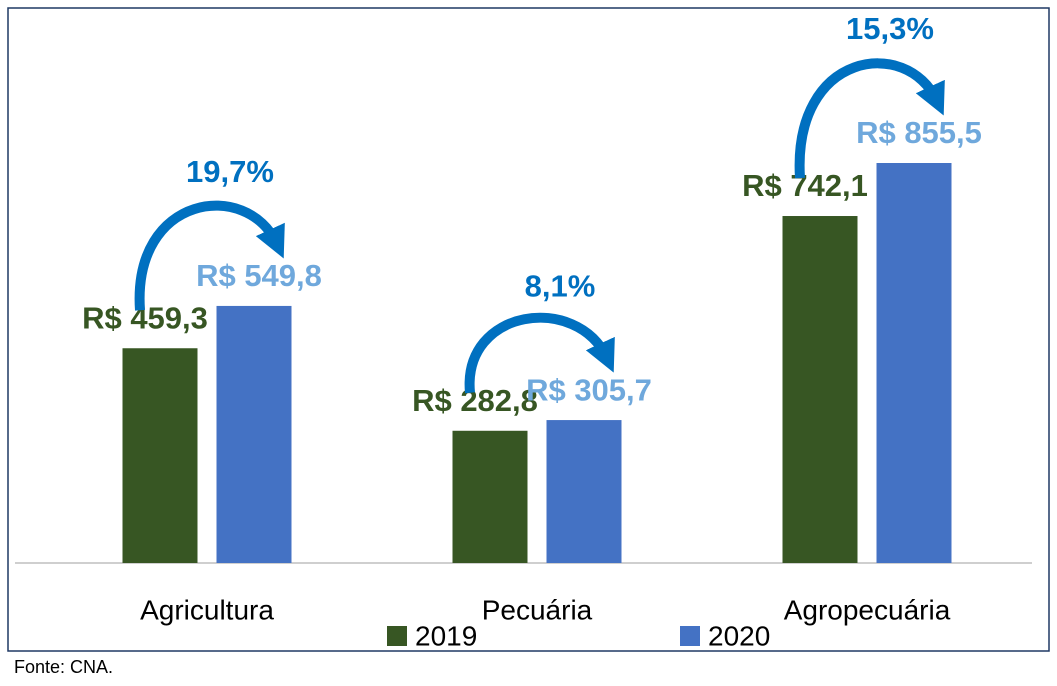  Describe the element at coordinates (63, 667) in the screenshot. I see `source: Fonte: CNA.` at that location.